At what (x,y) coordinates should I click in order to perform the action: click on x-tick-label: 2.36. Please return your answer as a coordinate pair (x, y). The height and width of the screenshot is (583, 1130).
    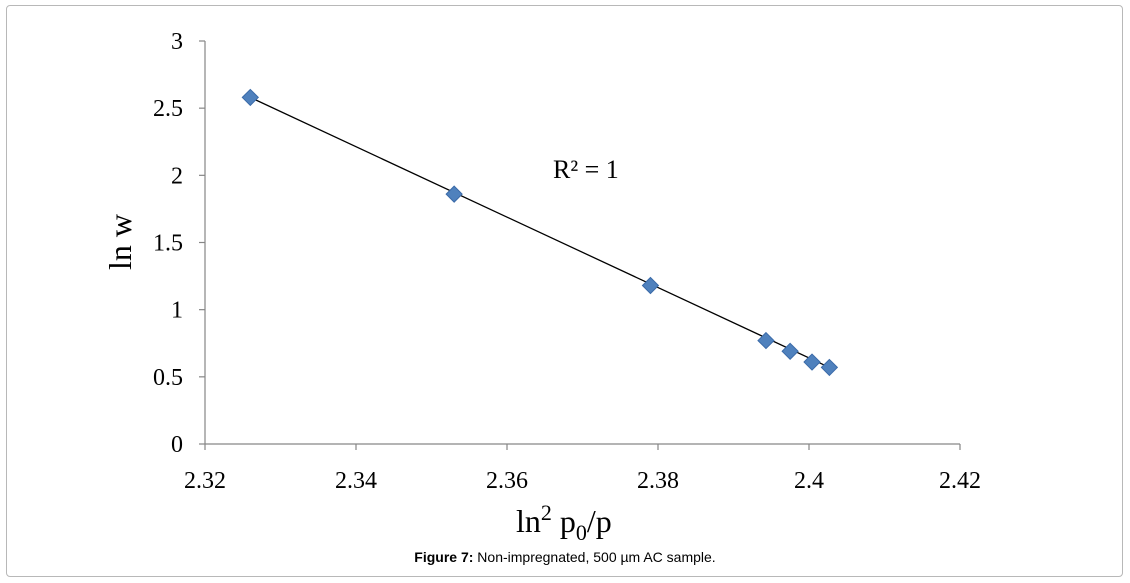
    Looking at the image, I should click on (507, 481).